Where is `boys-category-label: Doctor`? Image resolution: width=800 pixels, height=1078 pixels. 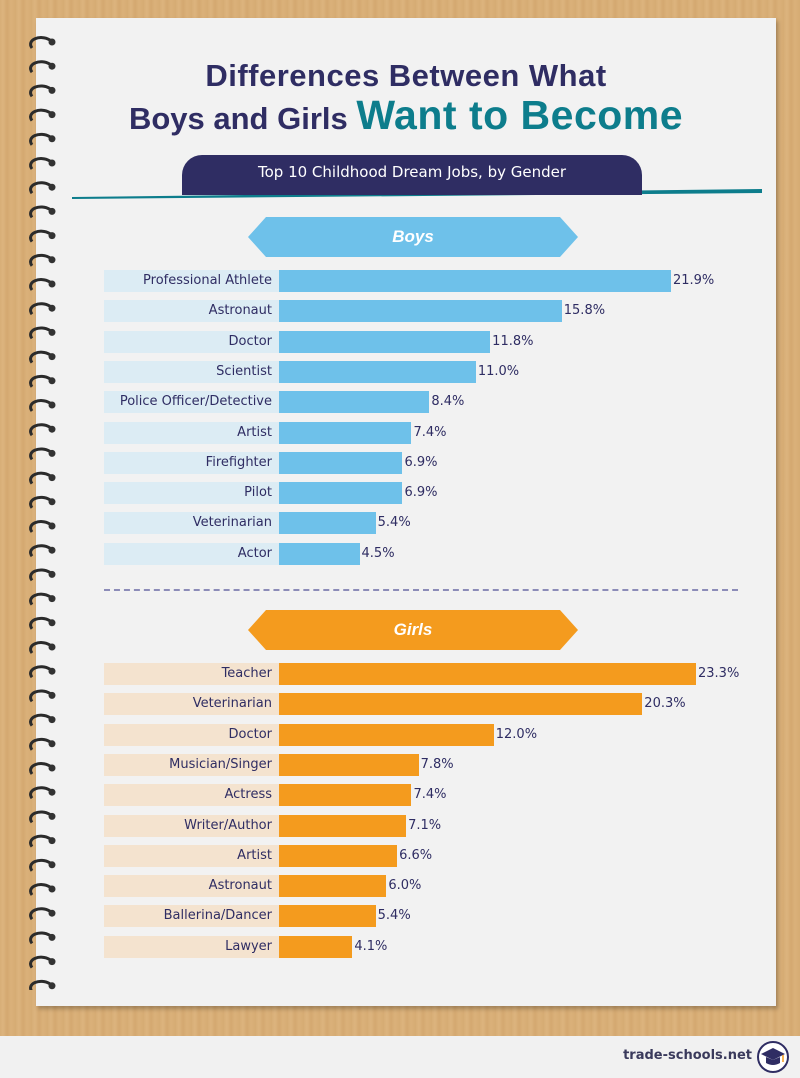
boys-category-label: Doctor is located at coordinates (250, 341).